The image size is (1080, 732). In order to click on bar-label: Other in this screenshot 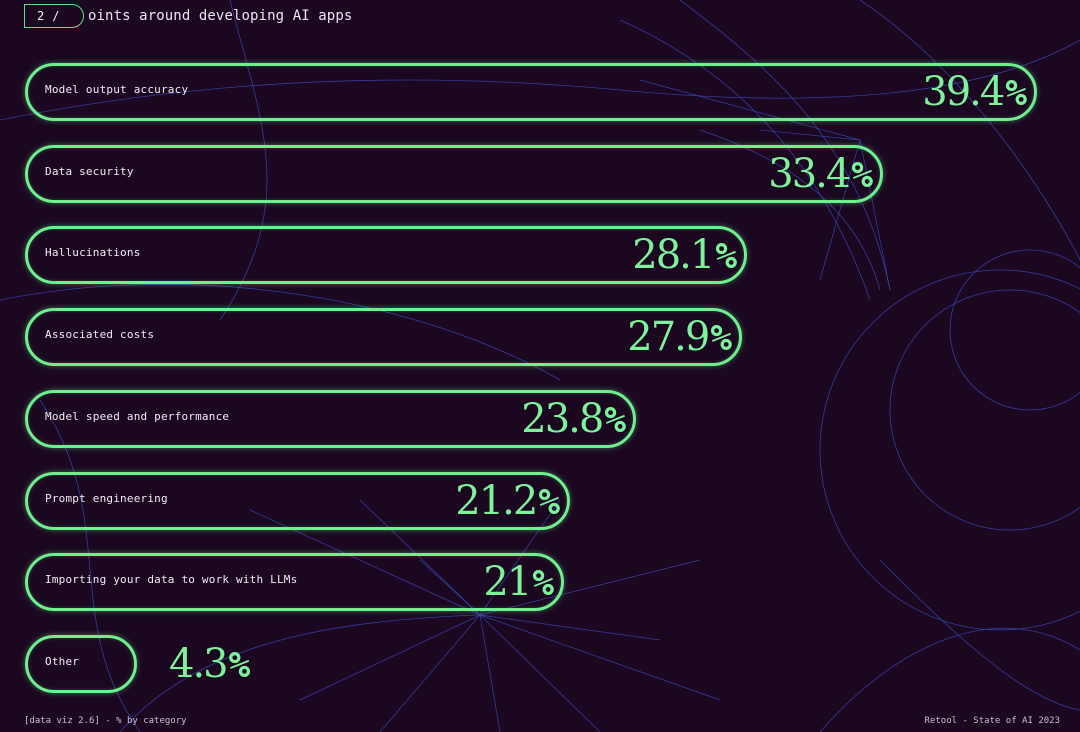, I will do `click(62, 661)`.